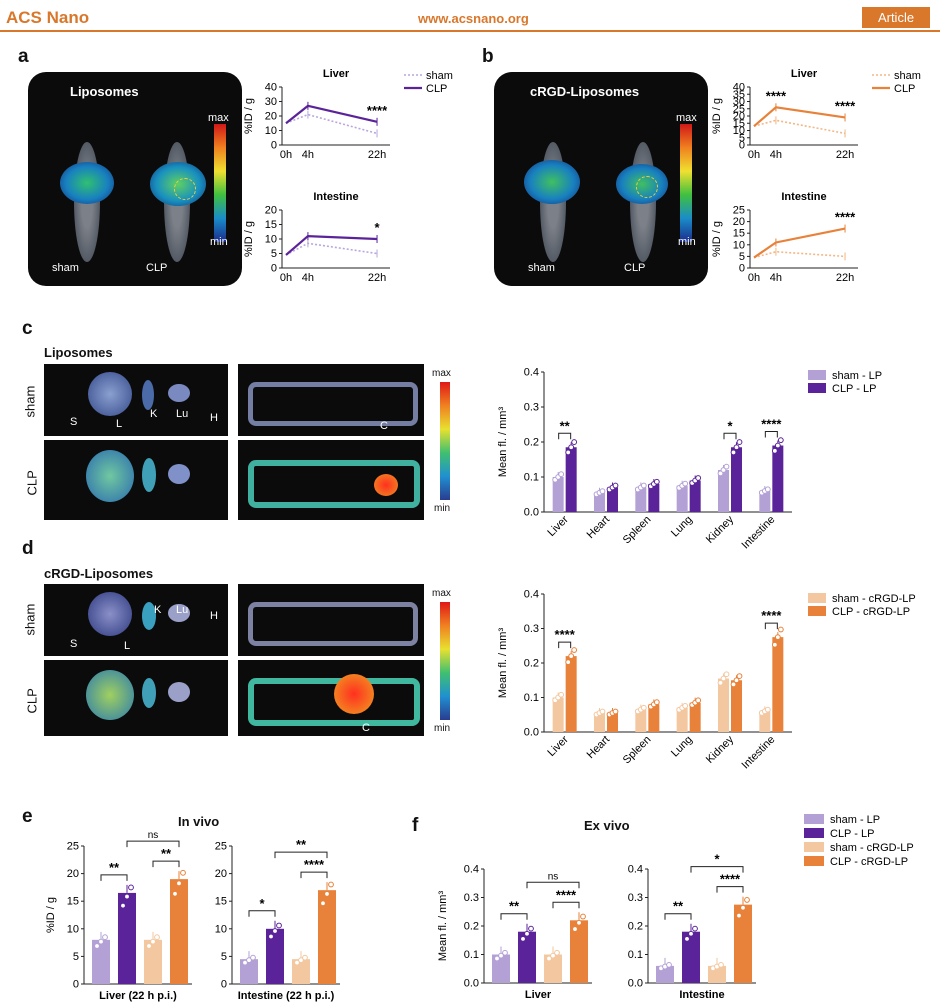  I want to click on f-liver-sig: ns, so click(553, 876).